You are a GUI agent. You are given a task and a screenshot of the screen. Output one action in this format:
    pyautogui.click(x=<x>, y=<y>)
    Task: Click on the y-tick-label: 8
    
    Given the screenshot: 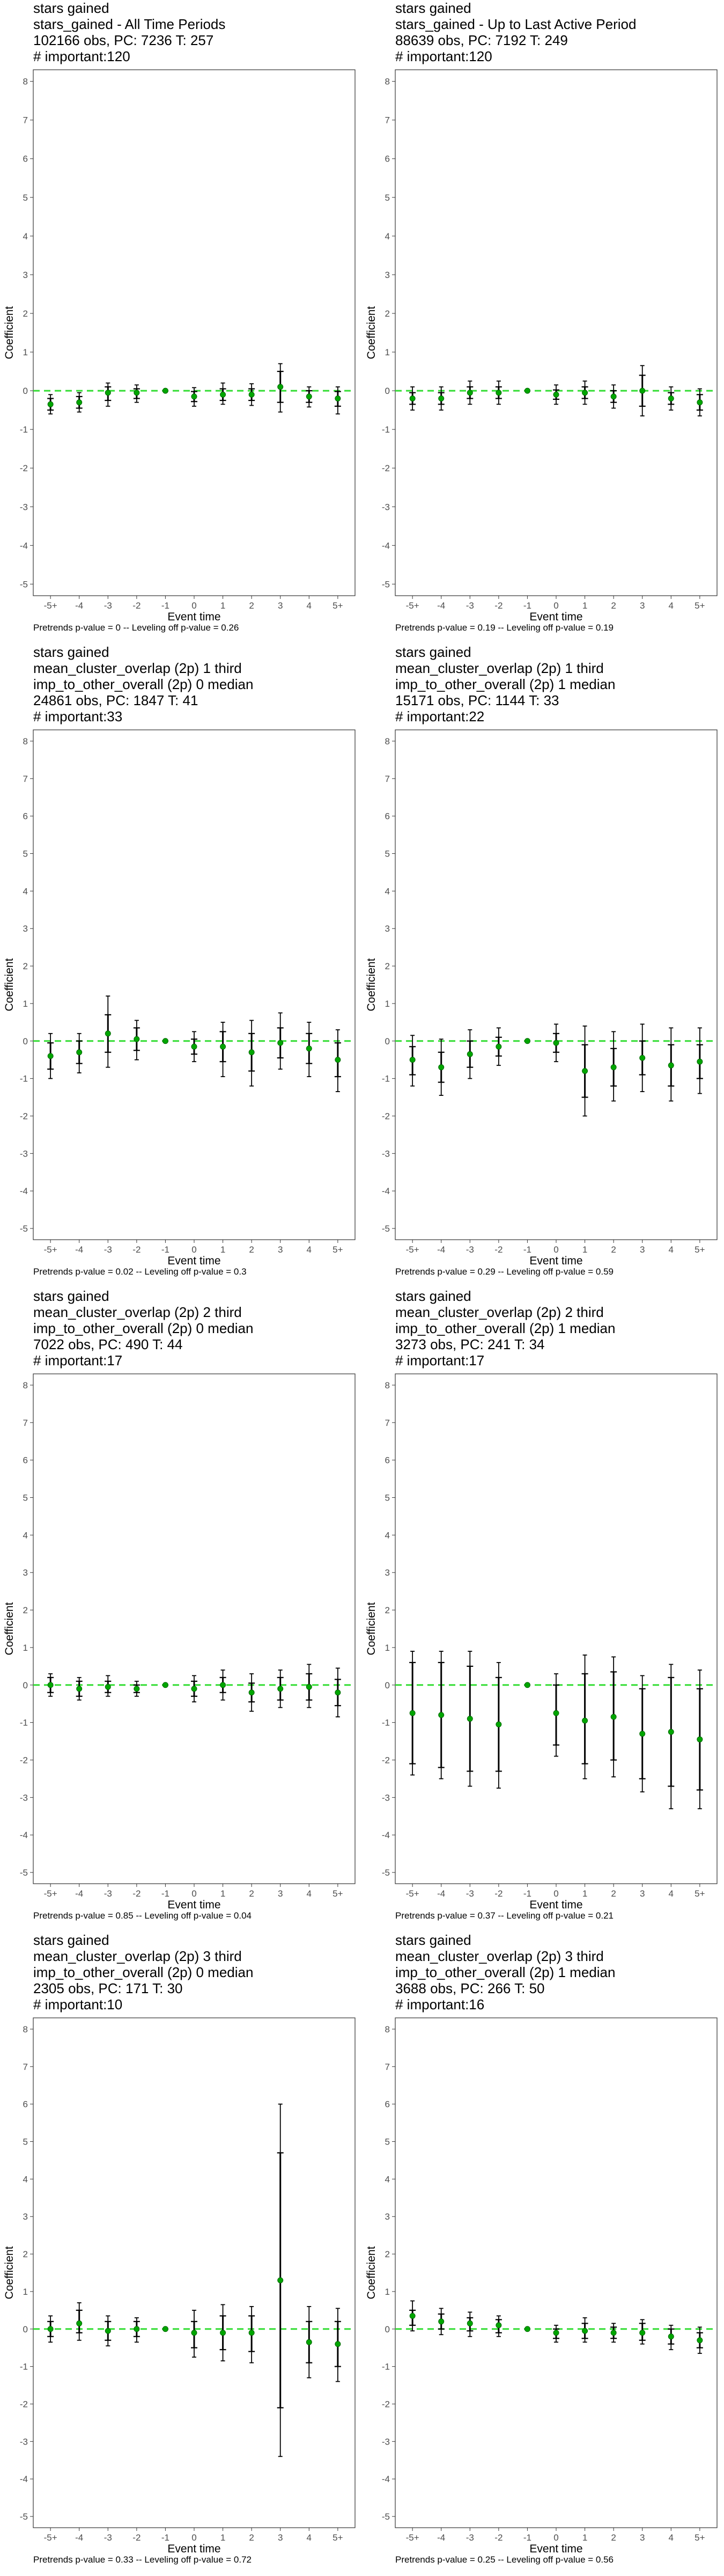 What is the action you would take?
    pyautogui.click(x=387, y=741)
    